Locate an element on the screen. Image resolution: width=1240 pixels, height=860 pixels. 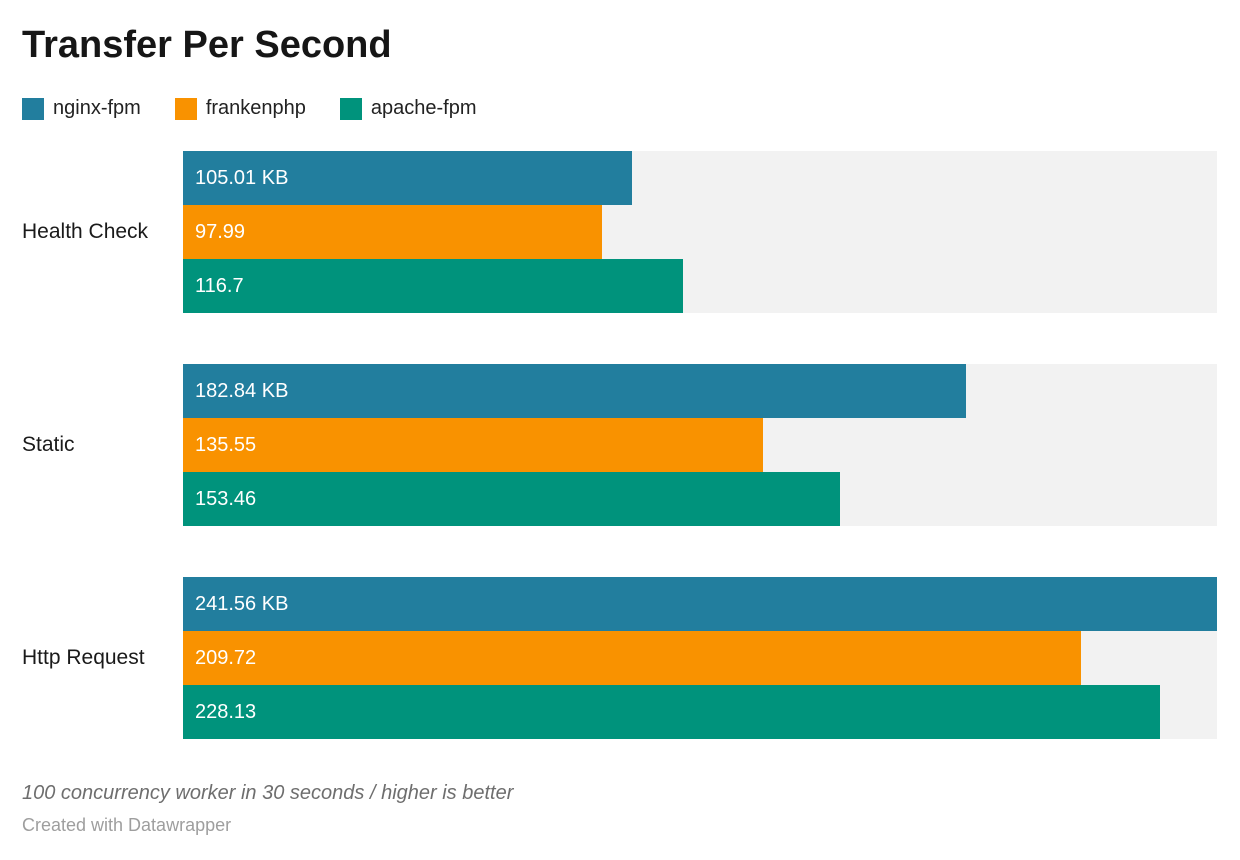
datawrapper-credit: Created with Datawrapper is located at coordinates (127, 825).